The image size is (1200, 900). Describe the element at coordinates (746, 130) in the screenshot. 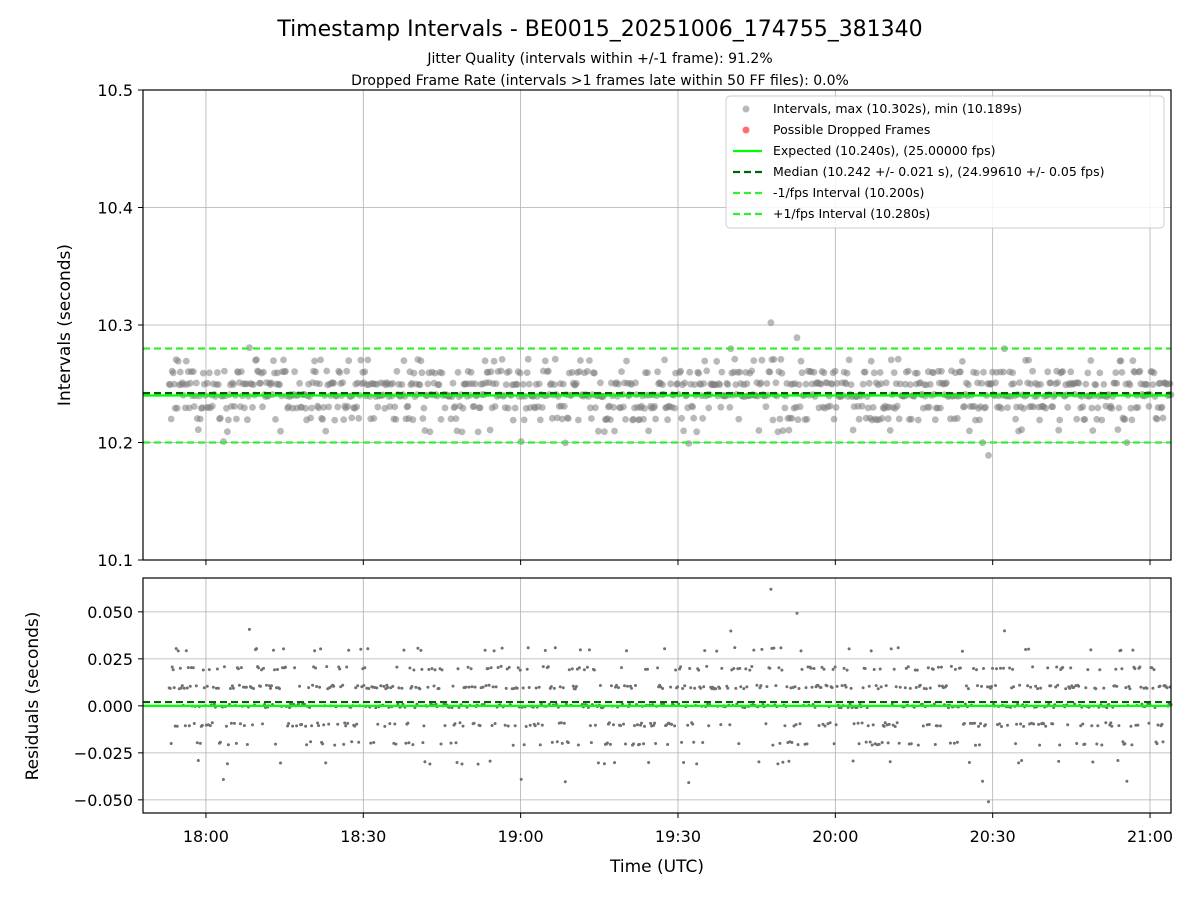

I see `legend-marker-dropped` at that location.